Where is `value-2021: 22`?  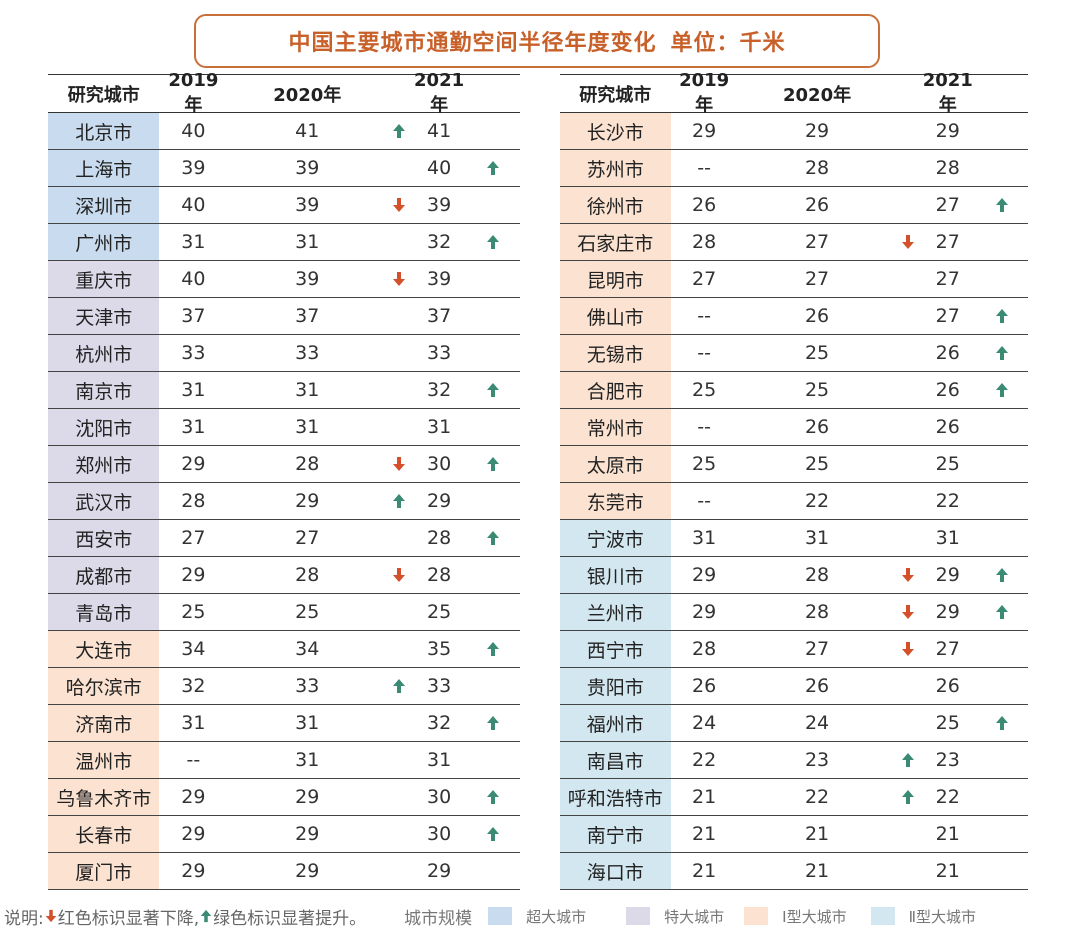 value-2021: 22 is located at coordinates (947, 501).